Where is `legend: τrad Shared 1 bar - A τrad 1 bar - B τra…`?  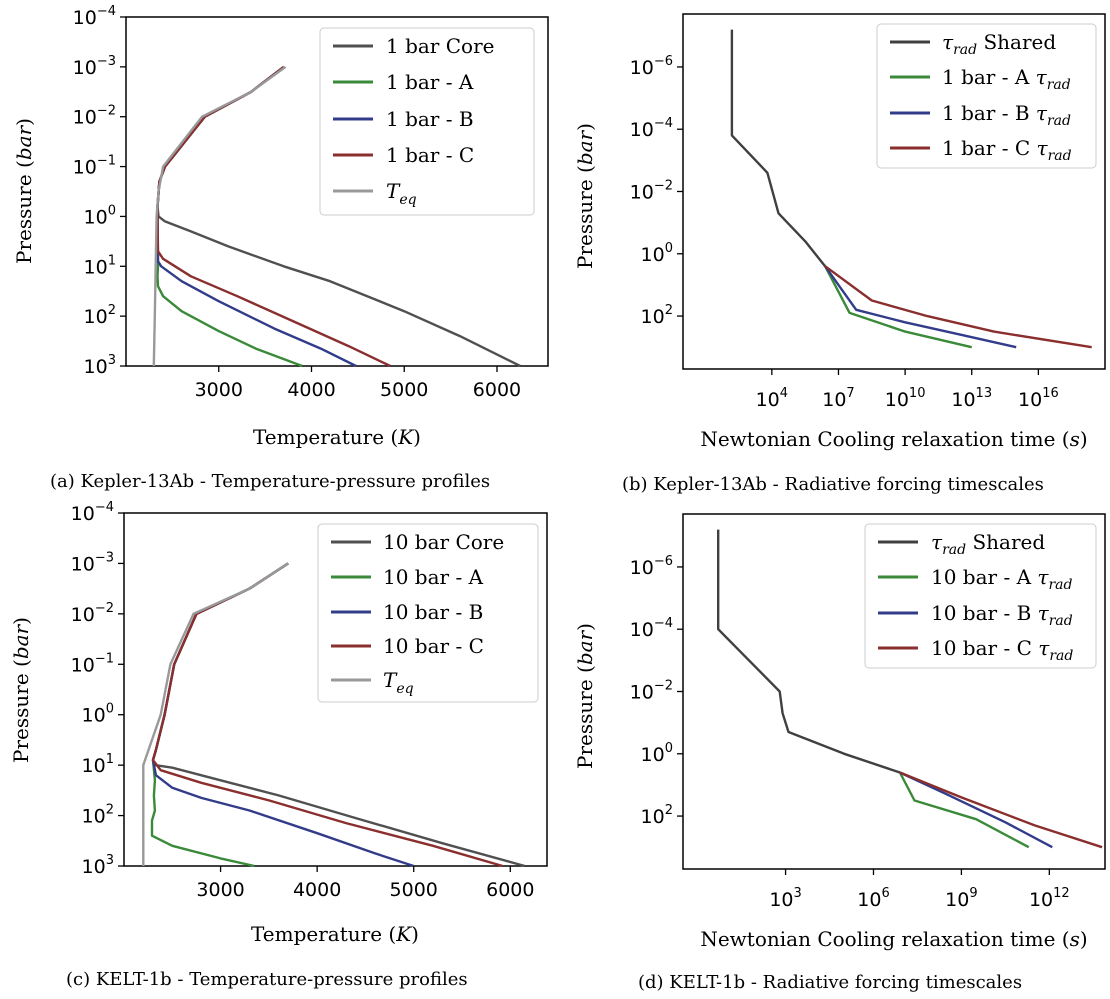 legend: τrad Shared 1 bar - A τrad 1 bar - B τra… is located at coordinates (986, 96).